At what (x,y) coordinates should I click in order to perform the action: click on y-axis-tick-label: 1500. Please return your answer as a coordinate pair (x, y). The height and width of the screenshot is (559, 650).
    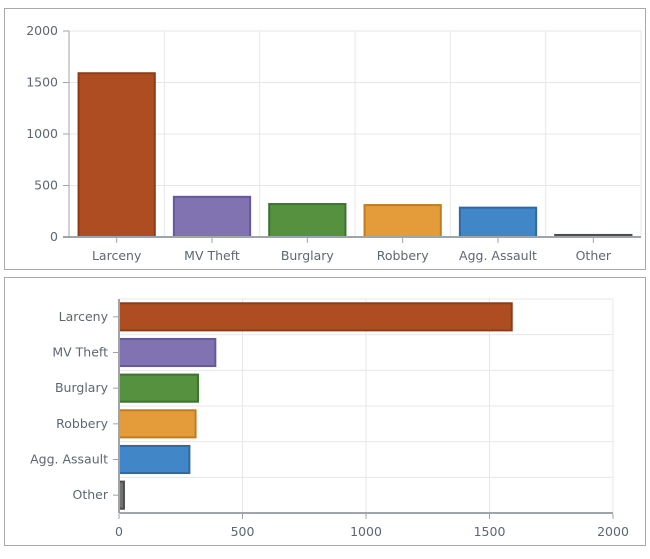
    Looking at the image, I should click on (42, 82).